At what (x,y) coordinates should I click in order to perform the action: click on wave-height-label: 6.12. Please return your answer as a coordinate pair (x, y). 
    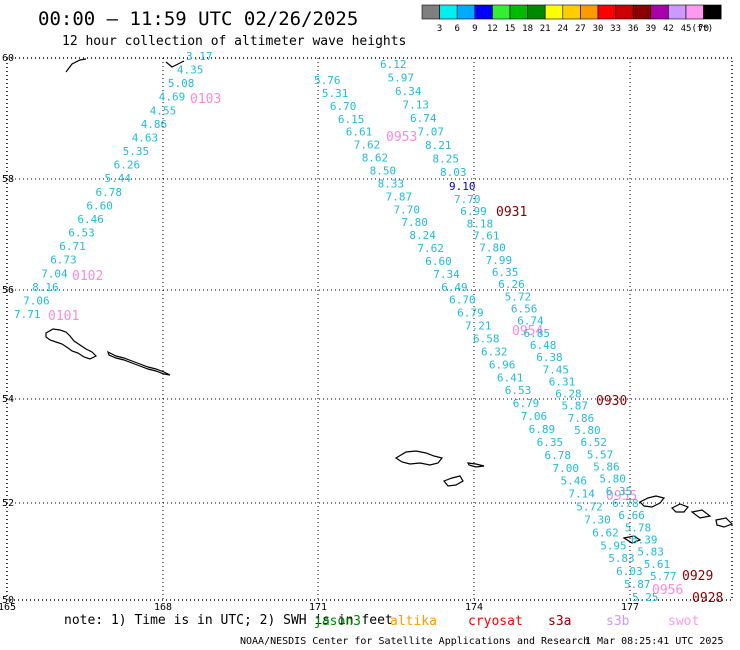
    Looking at the image, I should click on (393, 64).